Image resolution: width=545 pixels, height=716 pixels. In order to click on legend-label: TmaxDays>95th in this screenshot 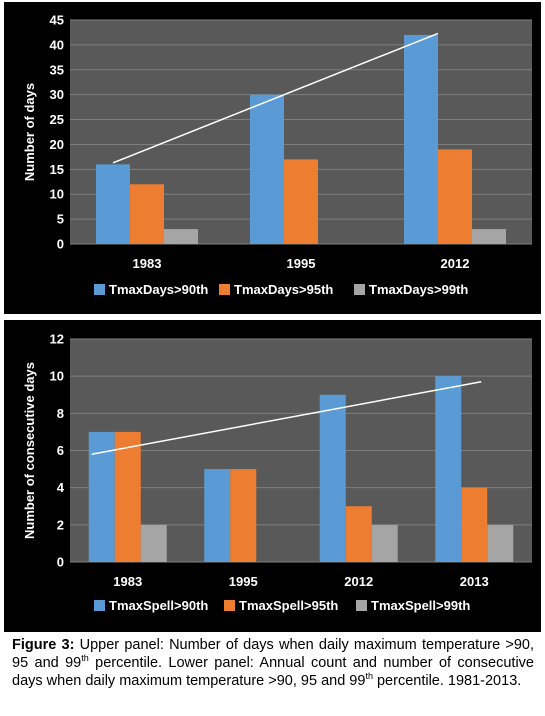, I will do `click(283, 289)`.